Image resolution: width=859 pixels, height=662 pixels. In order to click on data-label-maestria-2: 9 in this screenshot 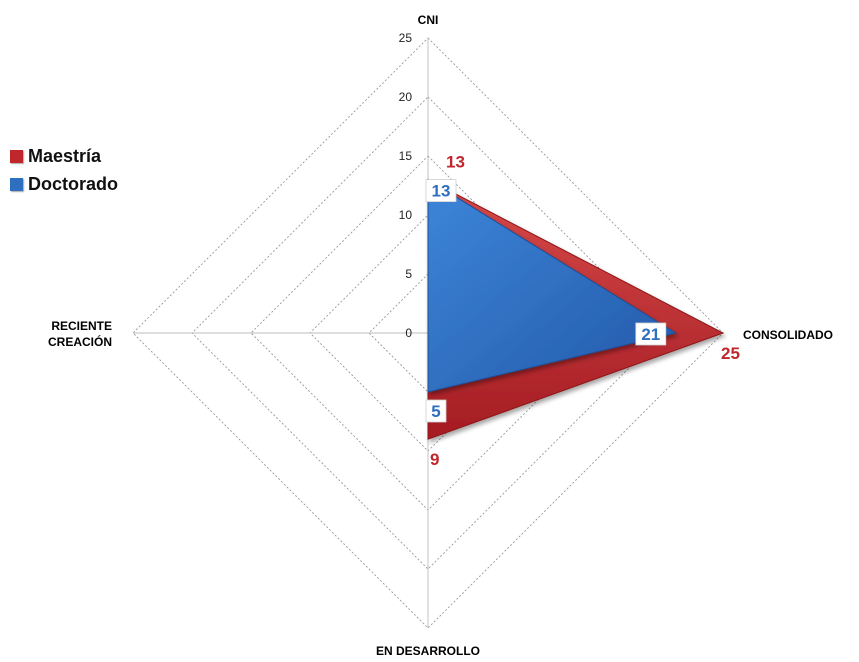, I will do `click(434, 459)`.